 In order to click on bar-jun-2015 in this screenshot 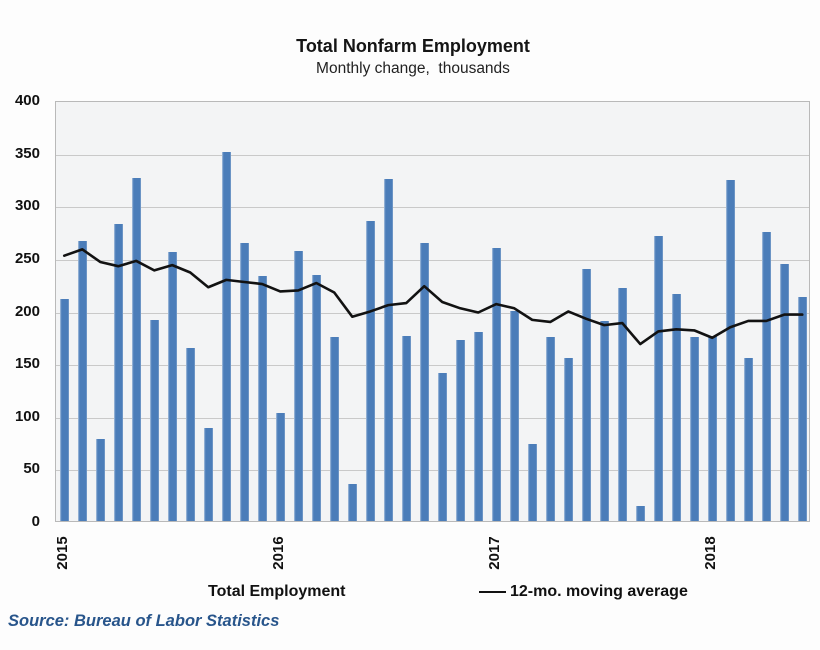, I will do `click(154, 420)`.